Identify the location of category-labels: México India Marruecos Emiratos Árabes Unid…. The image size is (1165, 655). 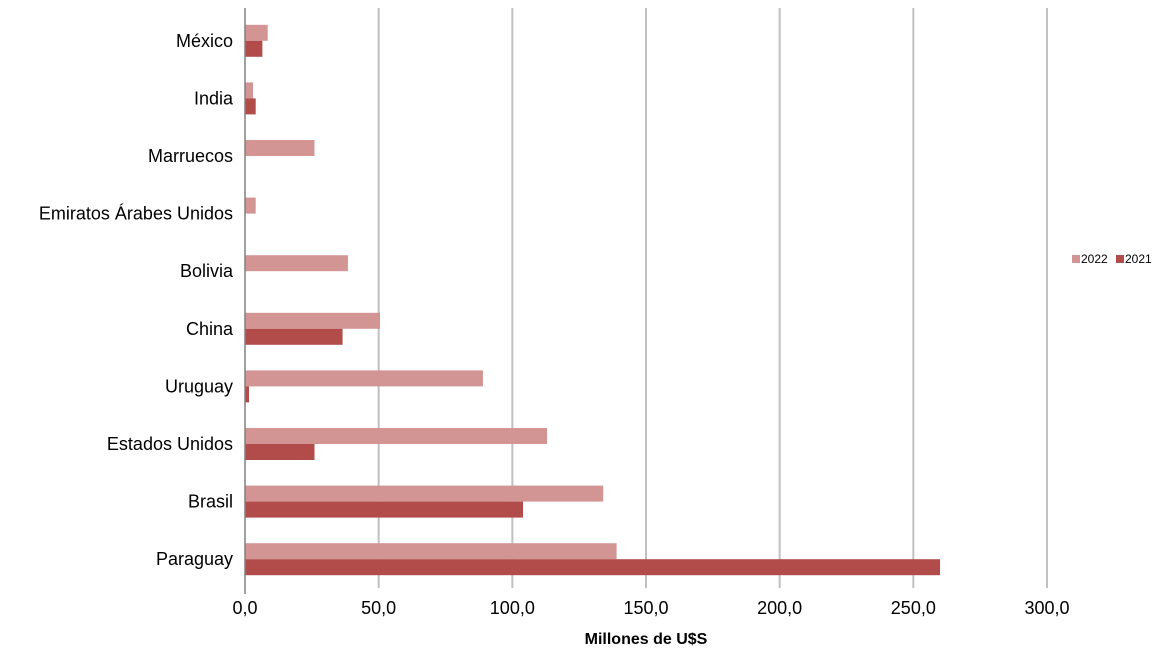
(136, 300).